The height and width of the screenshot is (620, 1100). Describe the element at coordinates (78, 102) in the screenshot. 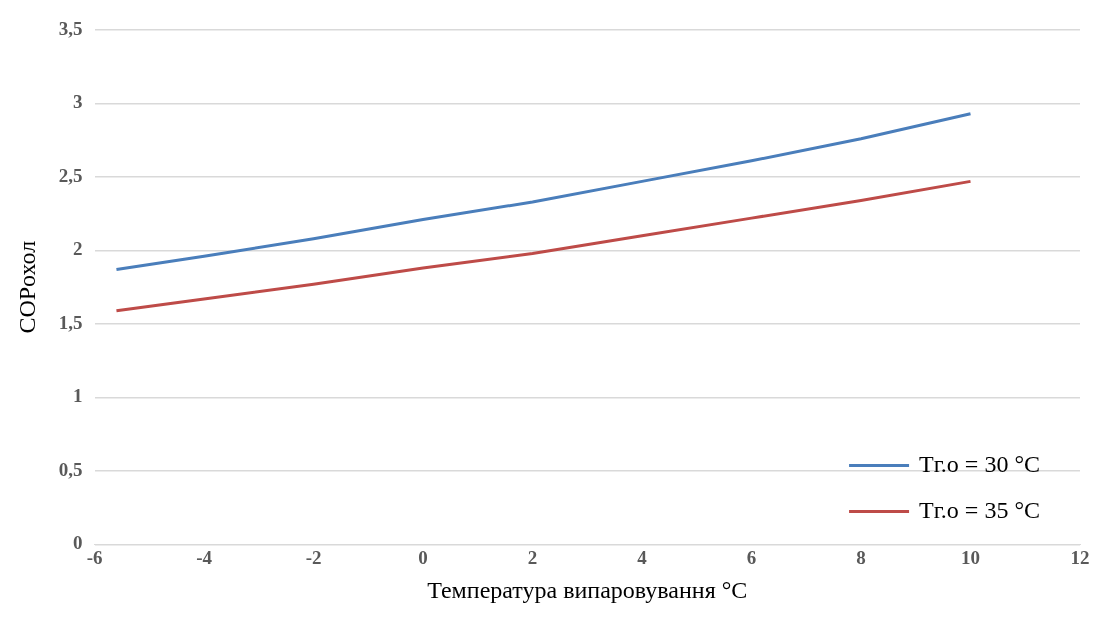

I see `y-tick-label: 3` at that location.